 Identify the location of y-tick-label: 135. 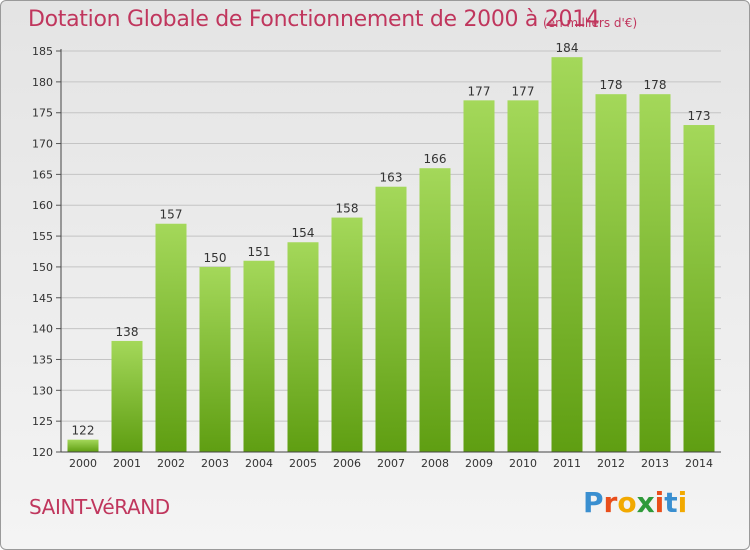
(42, 359).